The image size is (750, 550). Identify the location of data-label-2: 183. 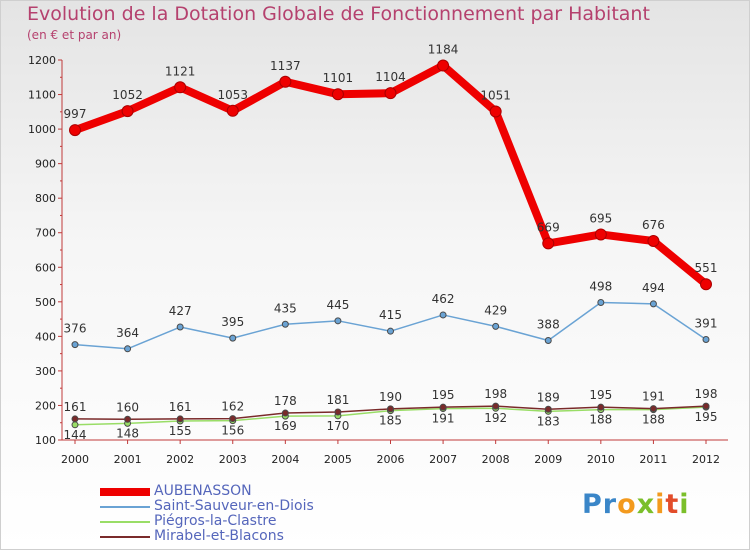
(548, 421).